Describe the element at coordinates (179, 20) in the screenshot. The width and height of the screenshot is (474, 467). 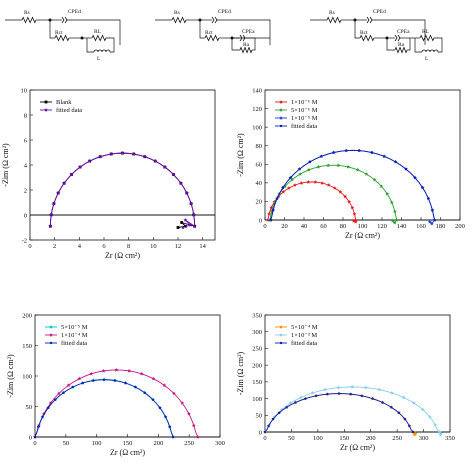
I see `resistor-rs` at that location.